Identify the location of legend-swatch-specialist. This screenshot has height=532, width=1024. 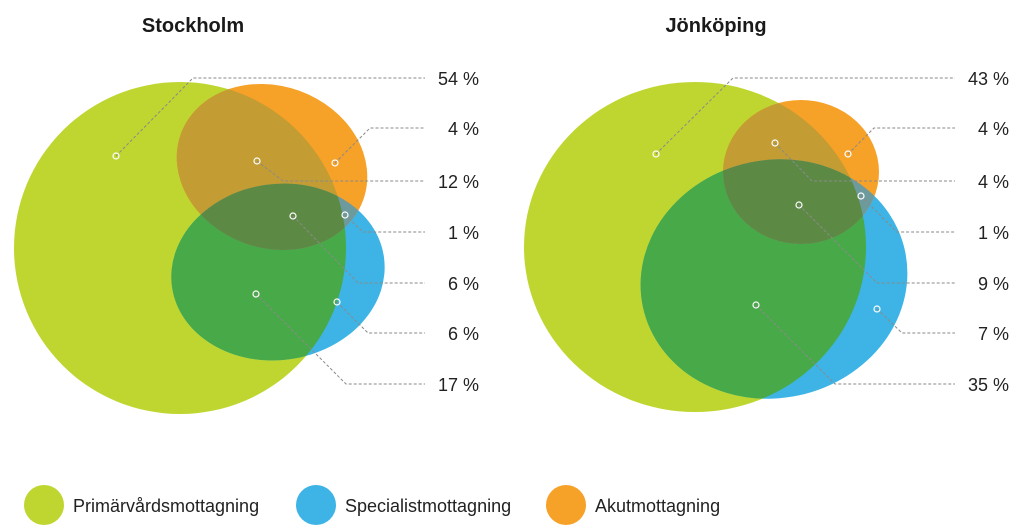
(316, 505).